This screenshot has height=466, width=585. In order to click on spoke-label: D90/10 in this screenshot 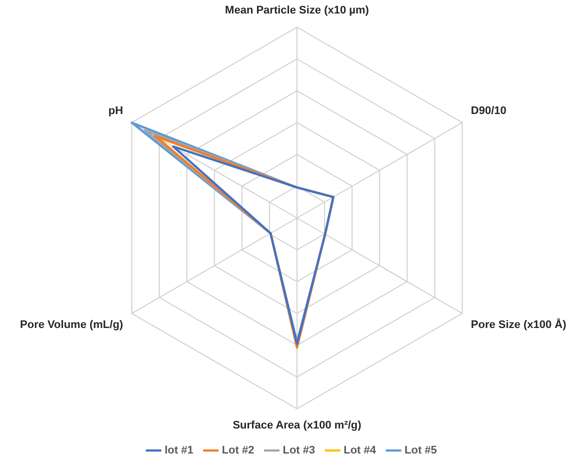, I will do `click(488, 111)`.